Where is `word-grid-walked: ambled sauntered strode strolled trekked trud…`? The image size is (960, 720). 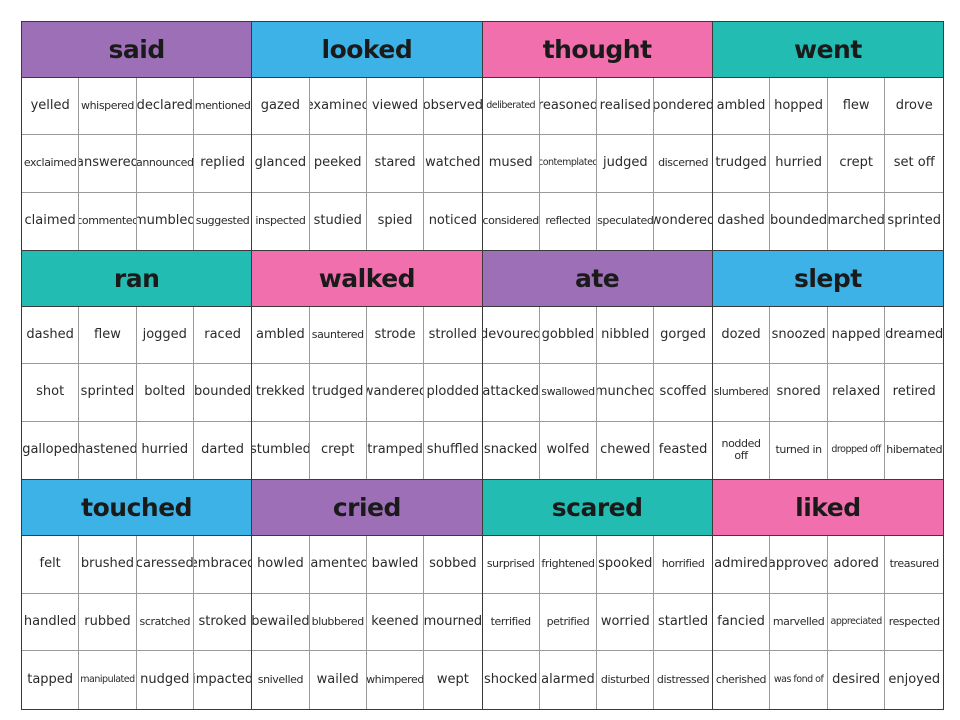
word-grid-walked: ambled sauntered strode strolled trekked trud… is located at coordinates (367, 393).